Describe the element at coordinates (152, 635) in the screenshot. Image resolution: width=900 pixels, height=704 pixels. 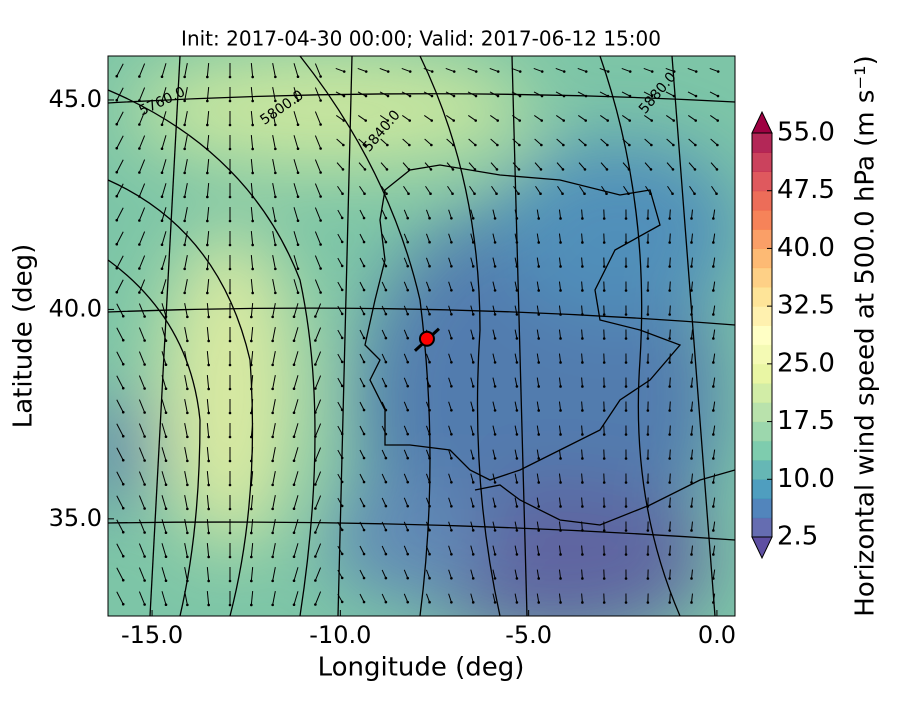
I see `x-tick-label: -15.0` at that location.